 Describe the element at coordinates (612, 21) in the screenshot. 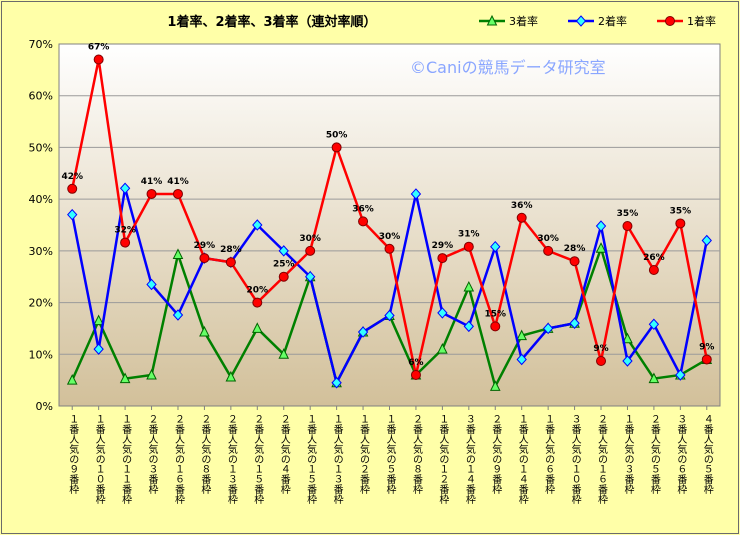

I see `legend-label: 2着率` at that location.